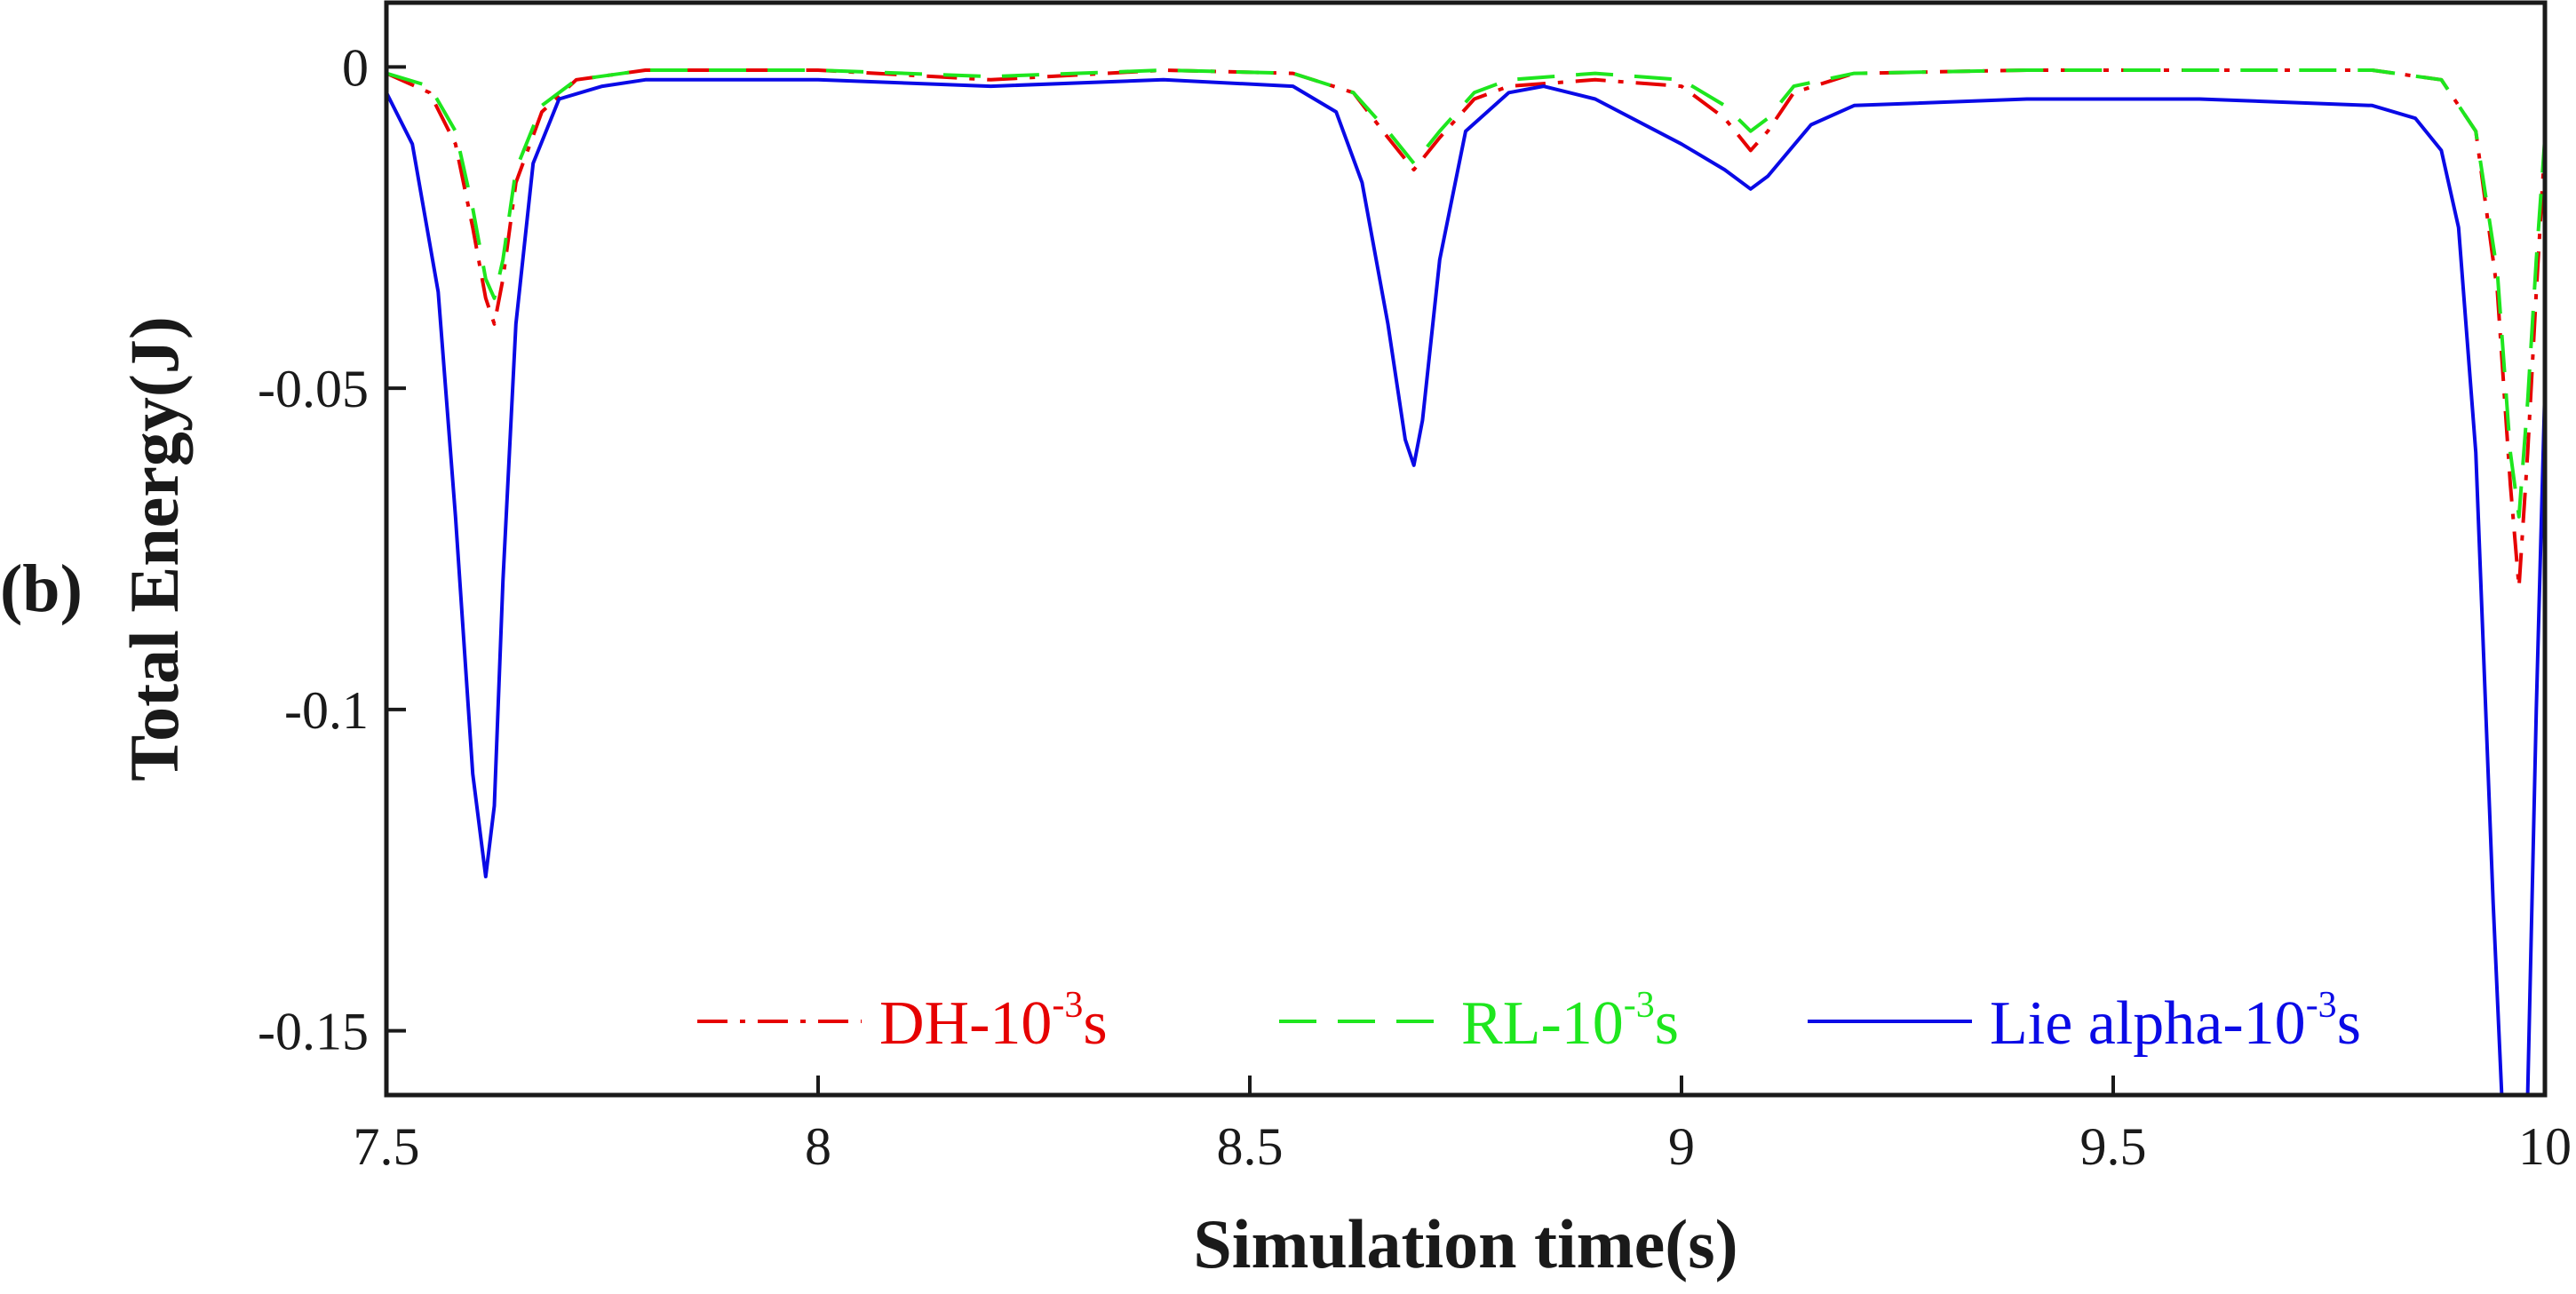 The image size is (2576, 1294). What do you see at coordinates (1681, 1146) in the screenshot?
I see `x-tick-label: 9` at bounding box center [1681, 1146].